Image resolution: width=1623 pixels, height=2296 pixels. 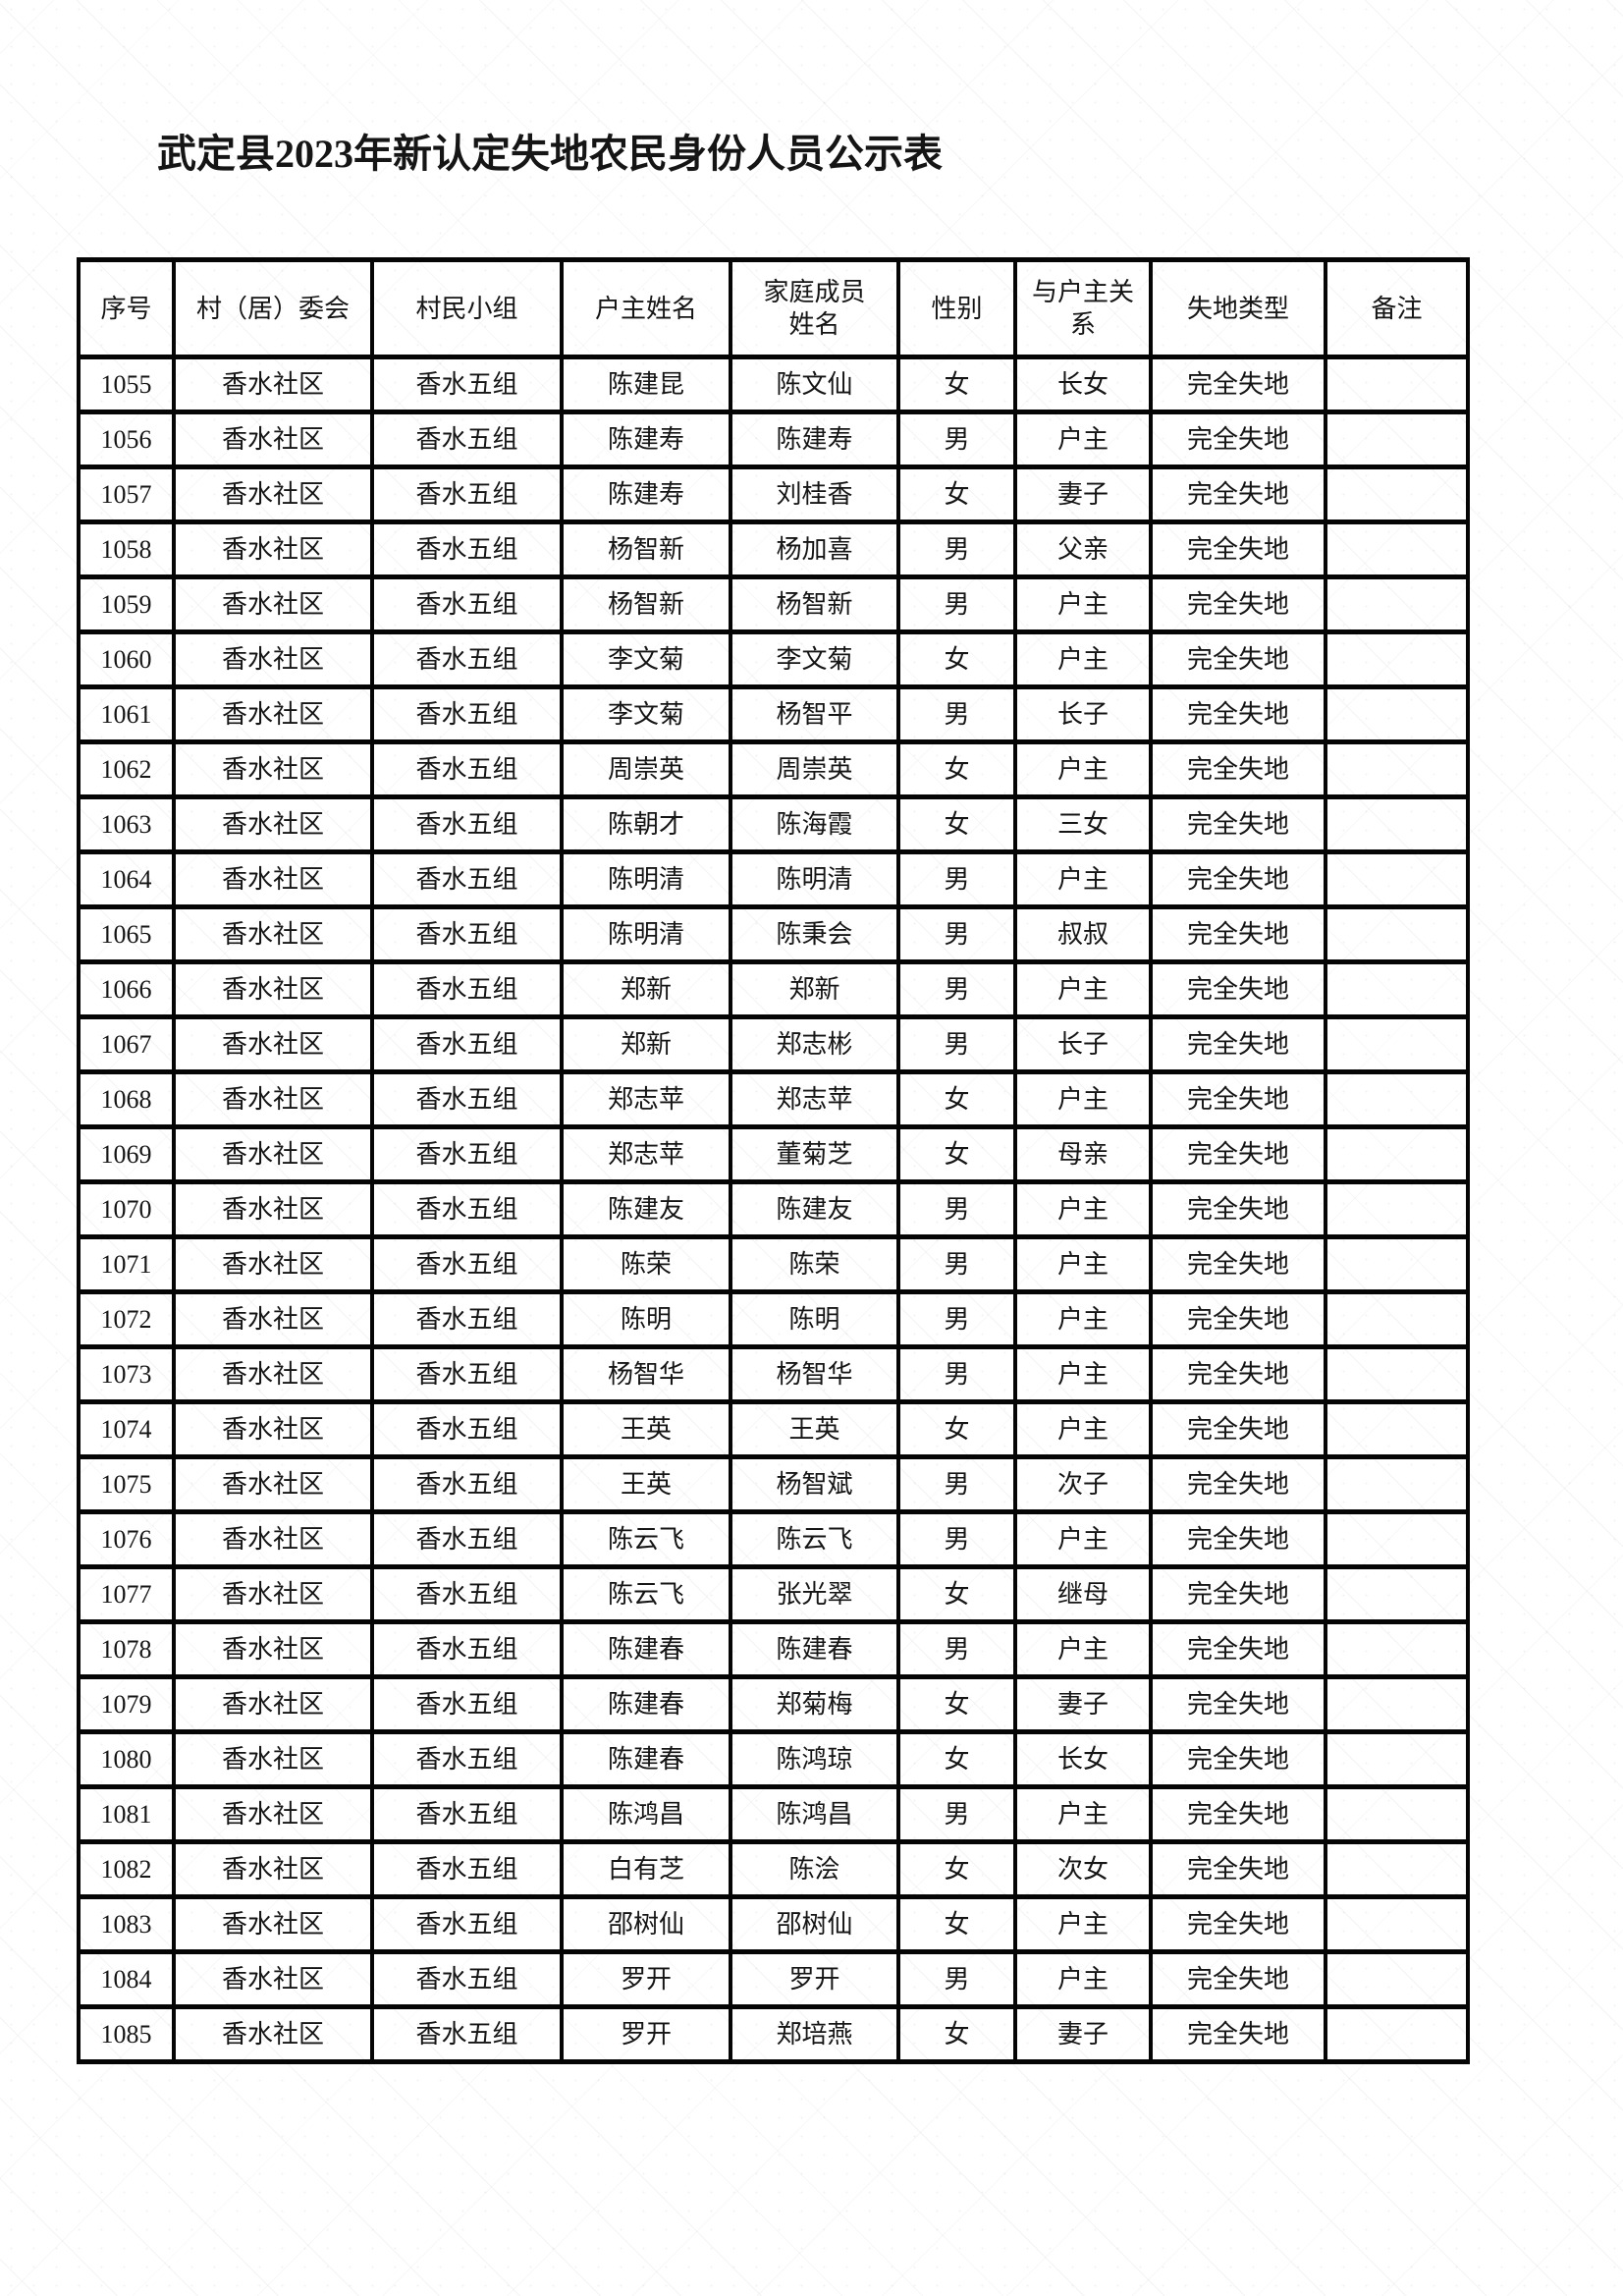 What do you see at coordinates (646, 714) in the screenshot?
I see `table-cell: 李文菊` at bounding box center [646, 714].